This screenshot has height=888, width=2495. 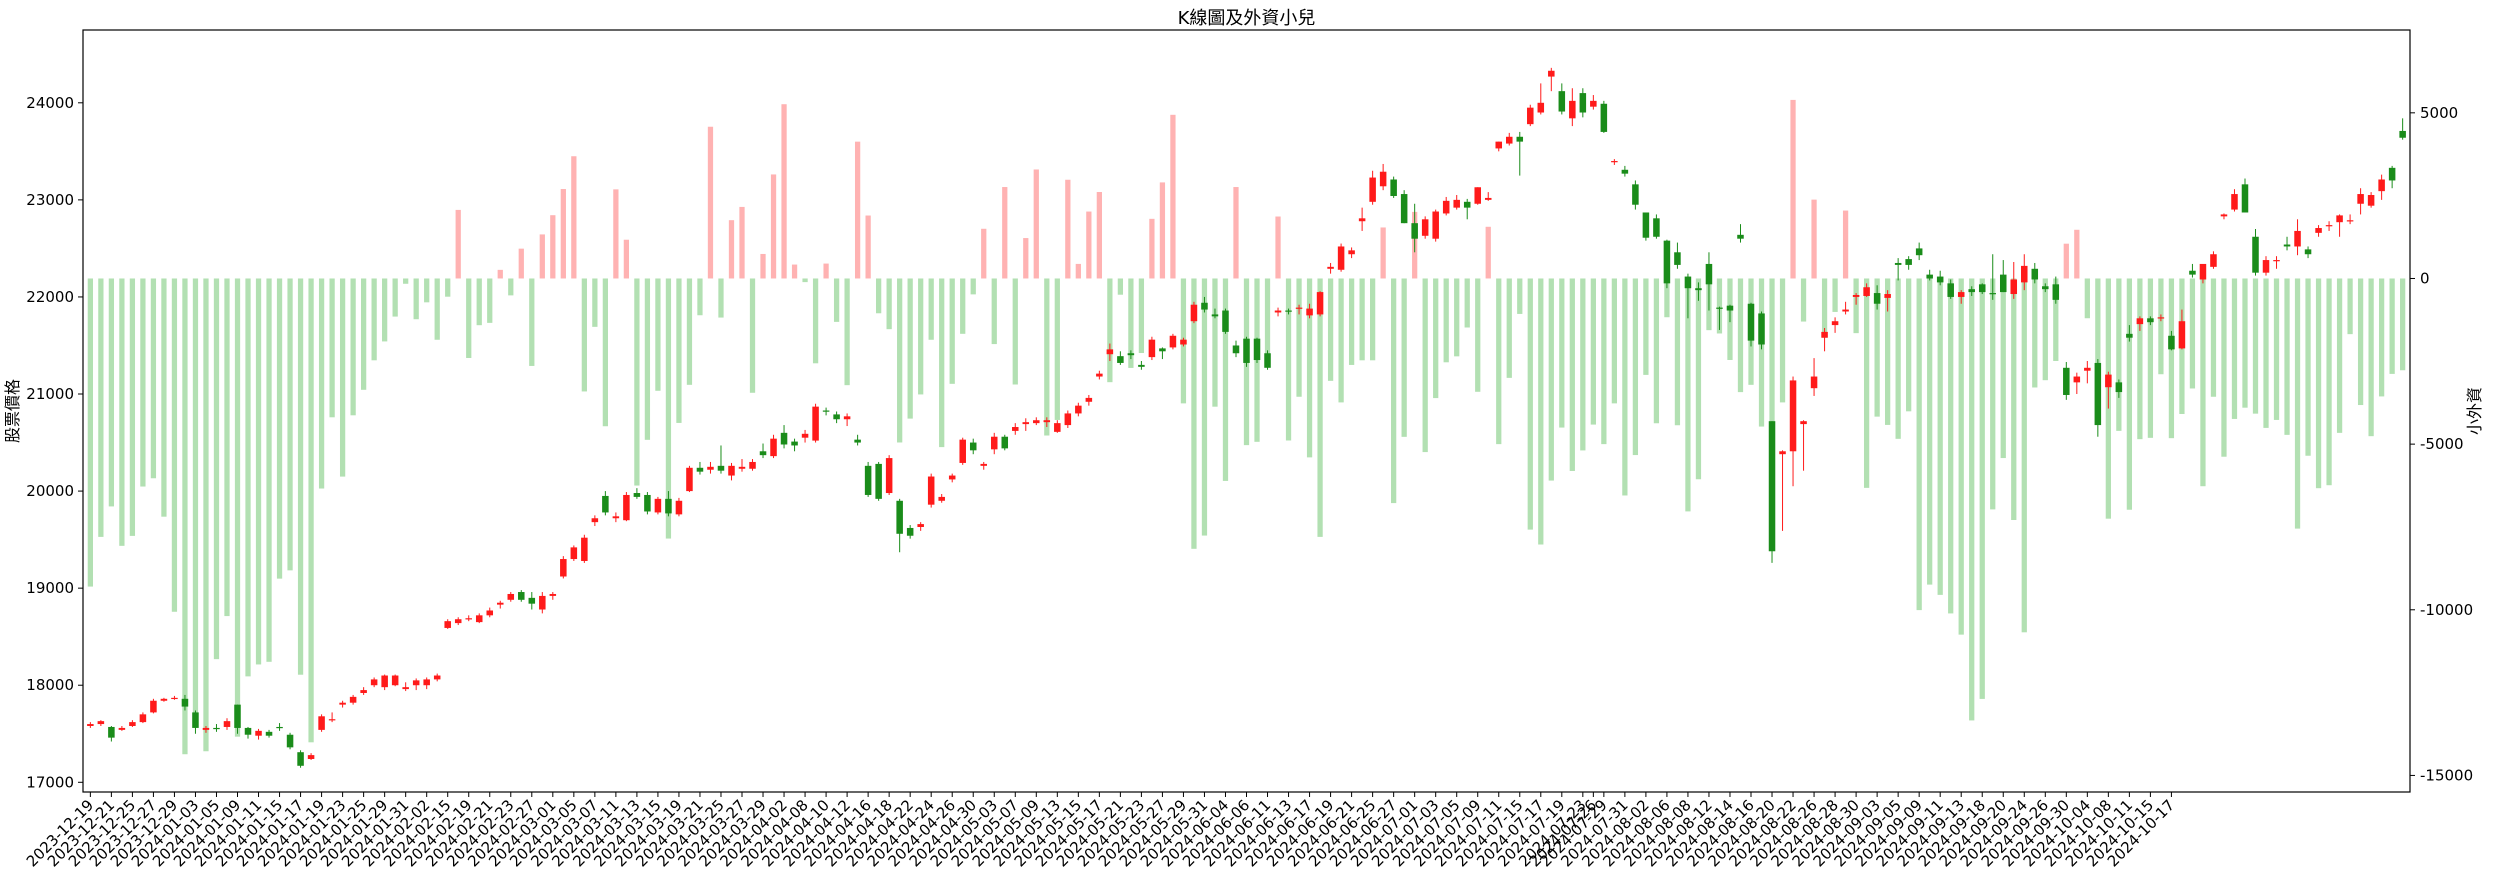 What do you see at coordinates (2446, 775) in the screenshot?
I see `right-tick-label: -15000` at bounding box center [2446, 775].